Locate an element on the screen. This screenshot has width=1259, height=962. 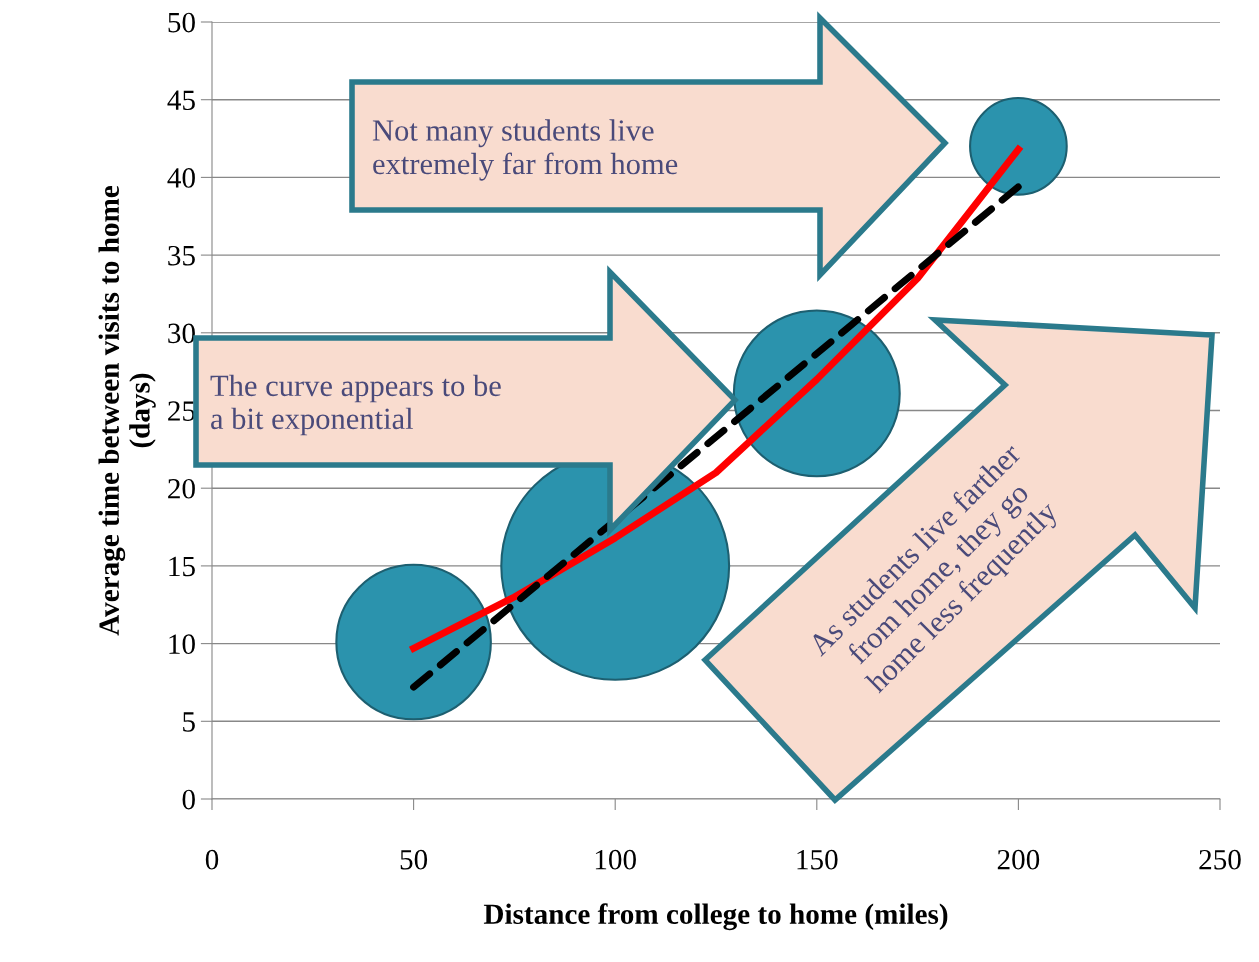
y-tick-label: 30 is located at coordinates (181, 333).